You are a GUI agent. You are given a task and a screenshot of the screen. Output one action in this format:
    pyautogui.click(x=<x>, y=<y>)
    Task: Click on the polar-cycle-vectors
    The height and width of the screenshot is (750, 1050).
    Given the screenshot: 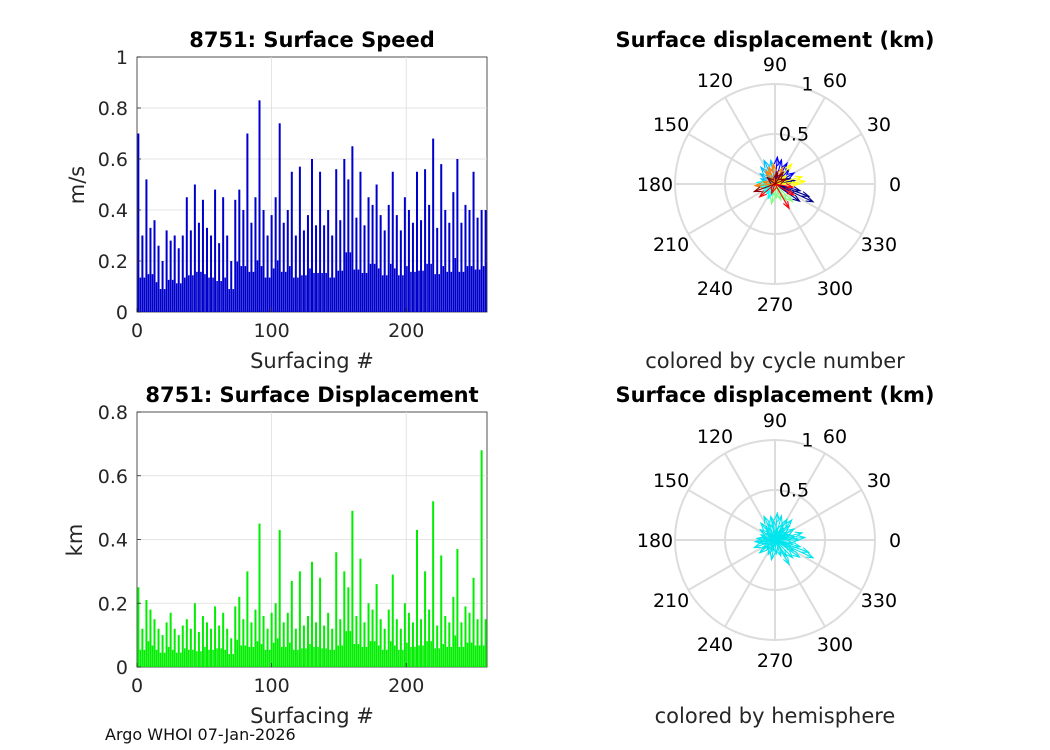 What is the action you would take?
    pyautogui.click(x=783, y=182)
    